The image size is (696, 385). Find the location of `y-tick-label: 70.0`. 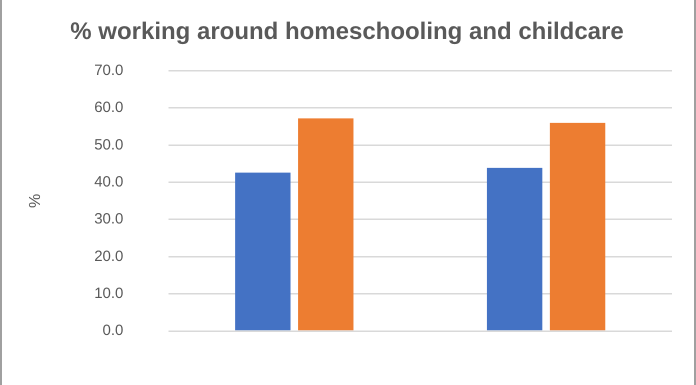

y-tick-label: 70.0 is located at coordinates (109, 70).